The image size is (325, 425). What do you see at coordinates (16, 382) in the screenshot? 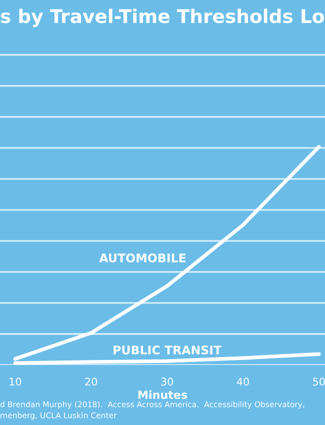
I see `x-tick-label: 10` at bounding box center [16, 382].